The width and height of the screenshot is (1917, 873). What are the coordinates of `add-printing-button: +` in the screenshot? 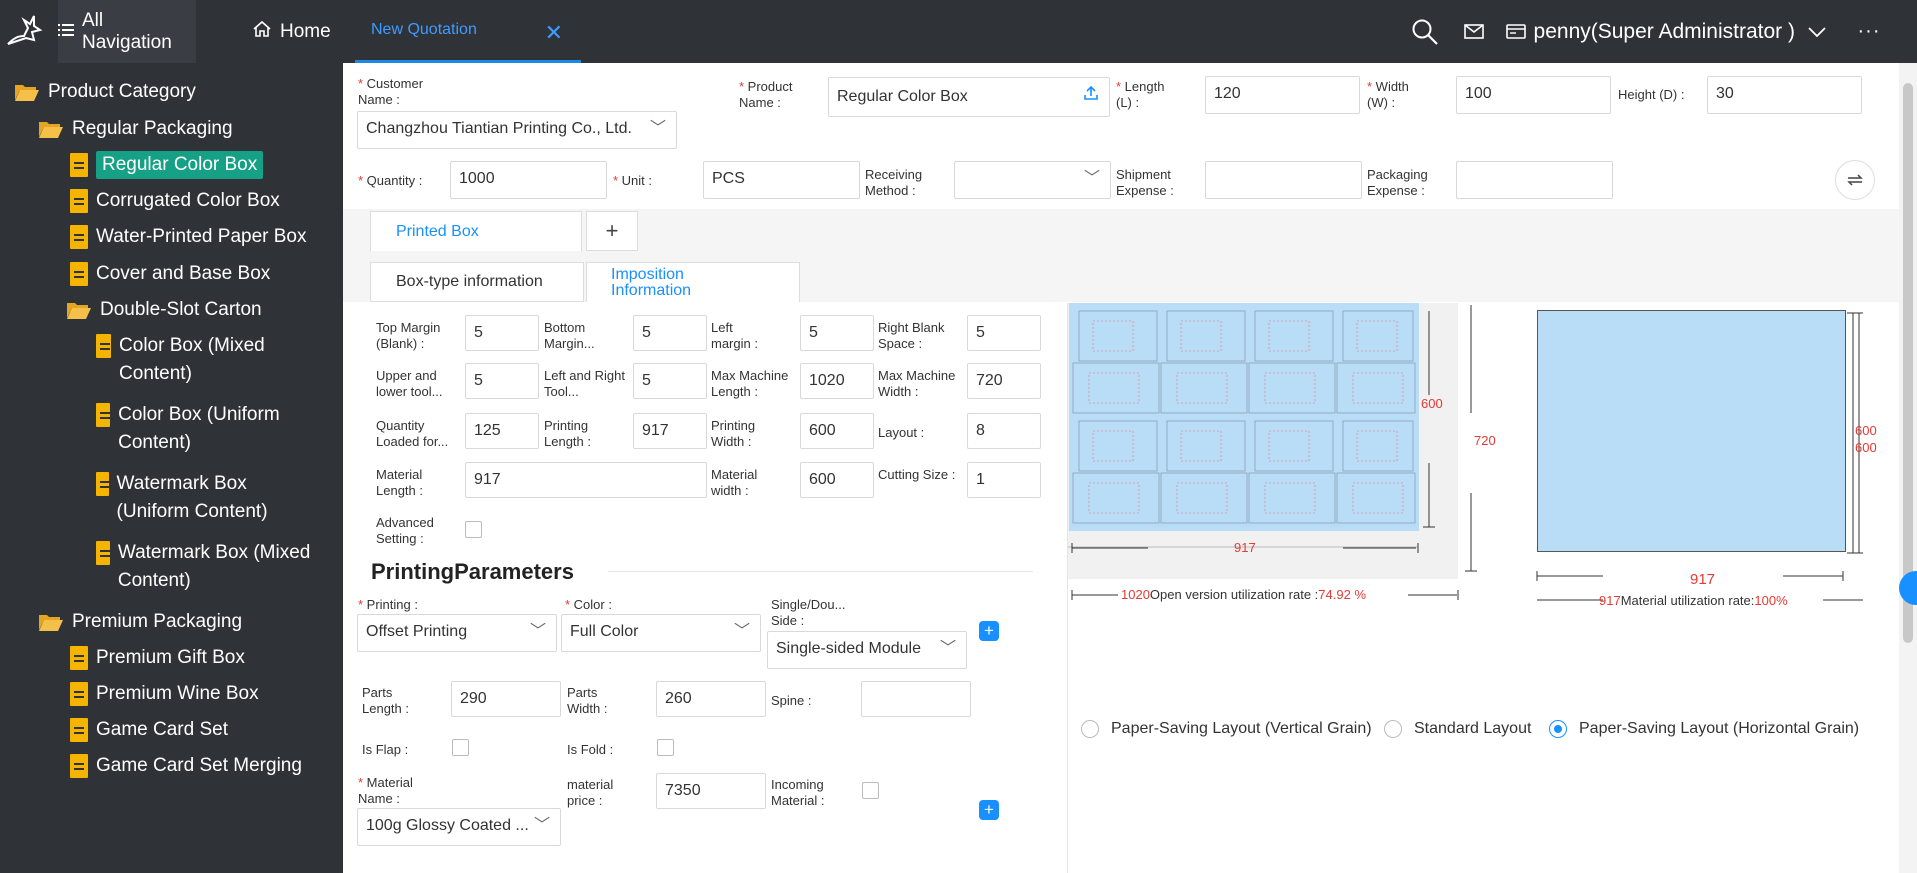 It's located at (989, 631).